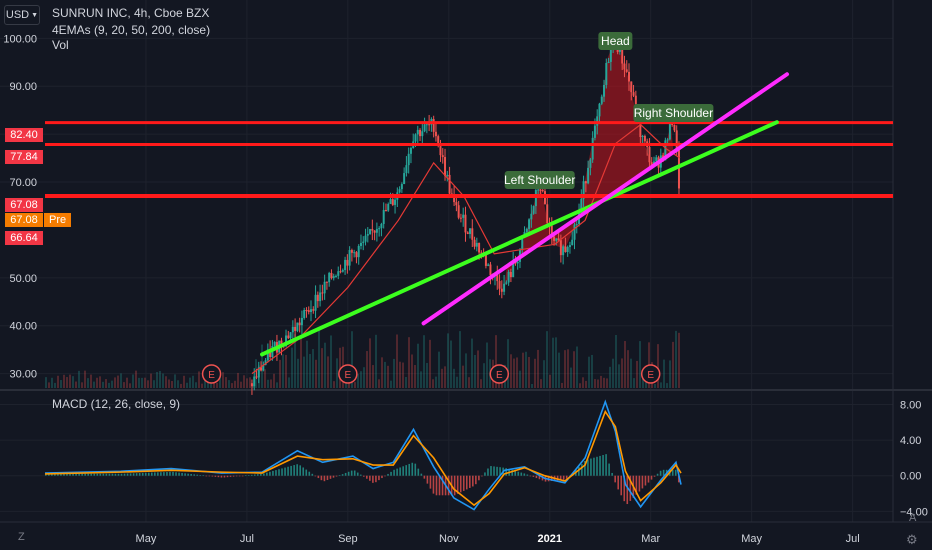 The image size is (932, 550). I want to click on indicator-label: 4EMAs (9, 20, 50, 200, close), so click(131, 30).